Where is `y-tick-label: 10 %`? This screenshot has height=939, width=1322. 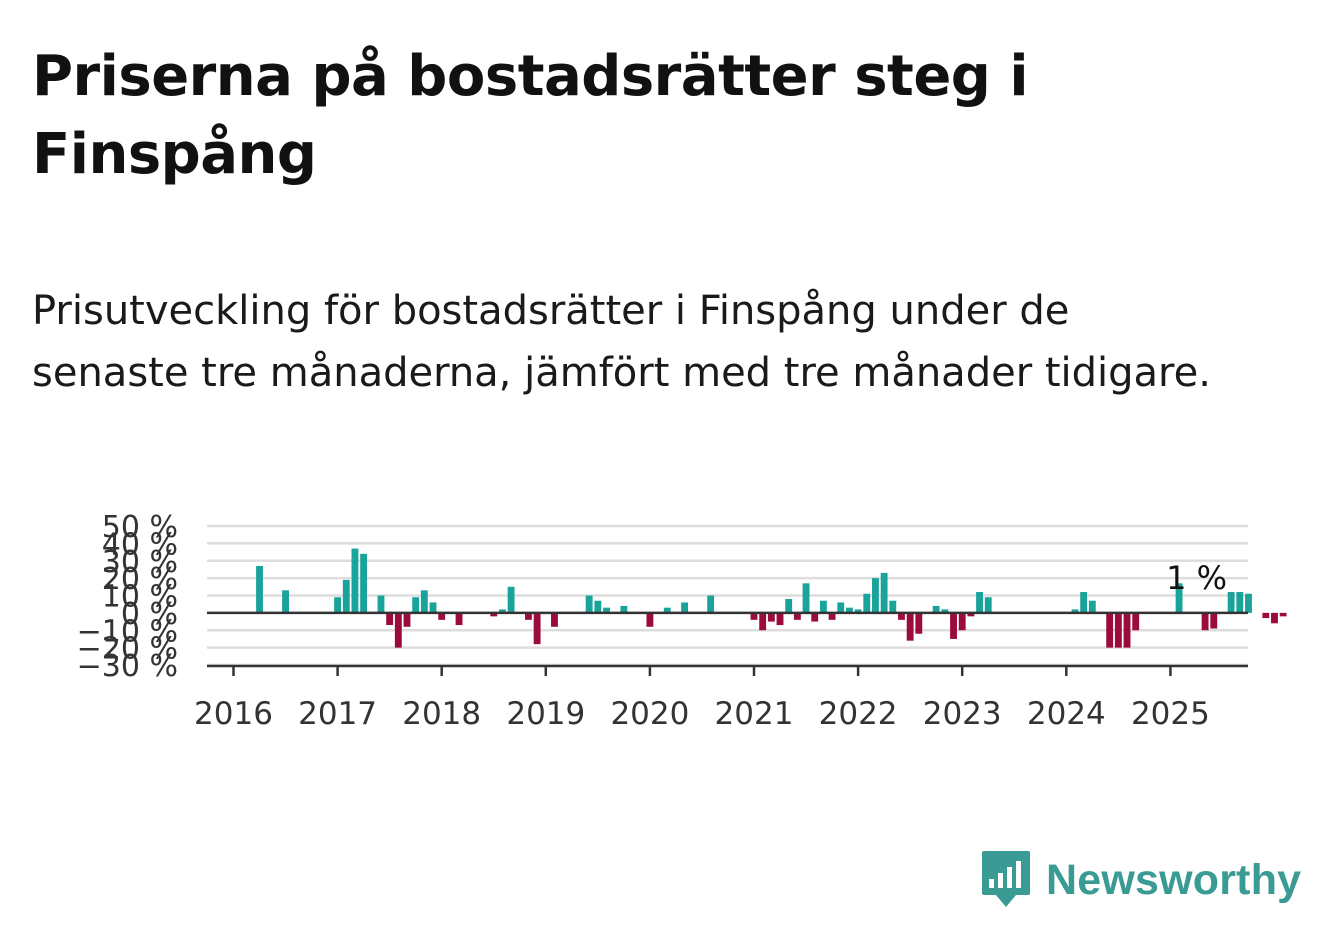 y-tick-label: 10 % is located at coordinates (140, 597).